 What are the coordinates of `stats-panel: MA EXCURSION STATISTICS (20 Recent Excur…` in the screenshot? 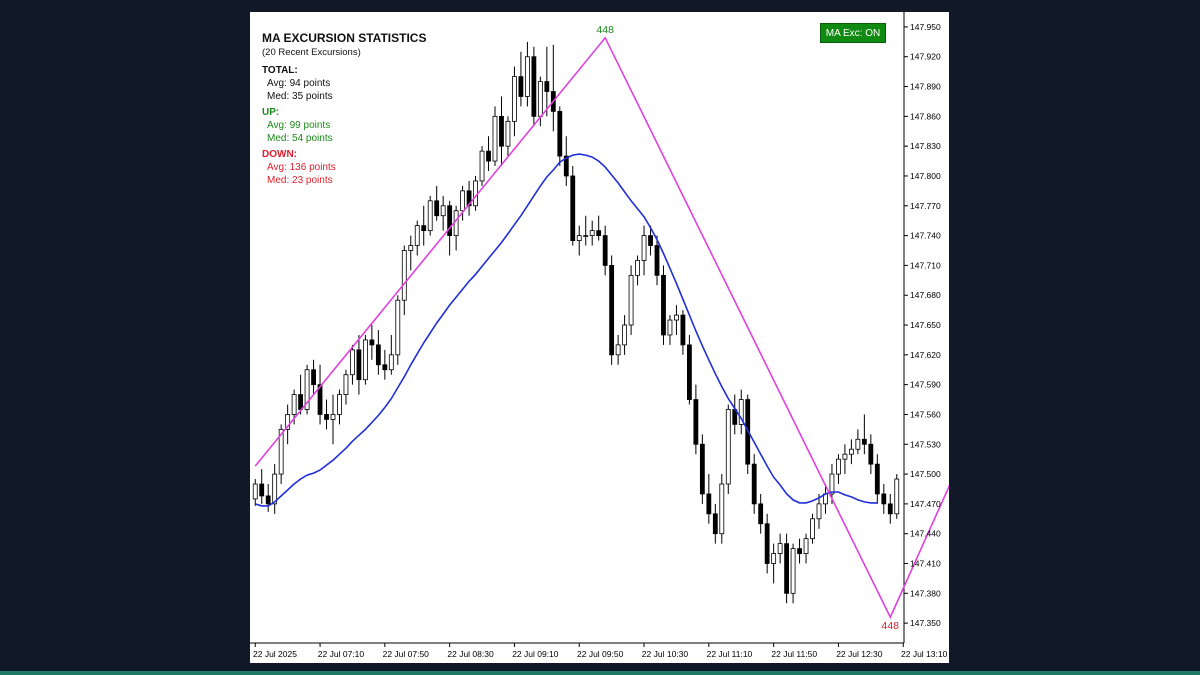 It's located at (382, 109).